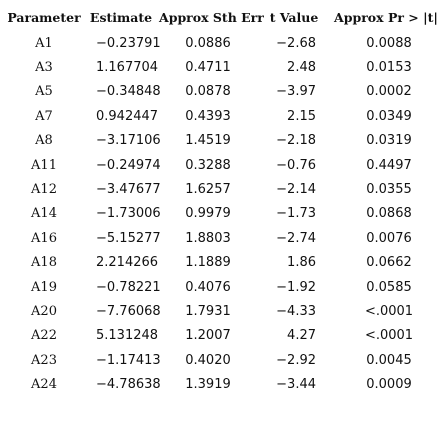 The image size is (446, 440). I want to click on cell-std-err: 1.3919, so click(208, 385).